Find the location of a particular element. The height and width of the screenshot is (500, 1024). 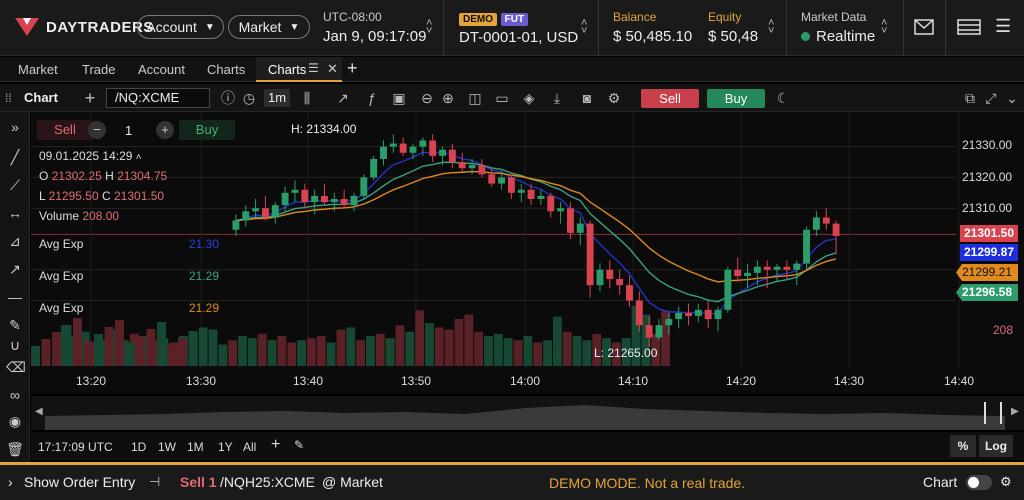

tab-account: Account is located at coordinates (161, 69).